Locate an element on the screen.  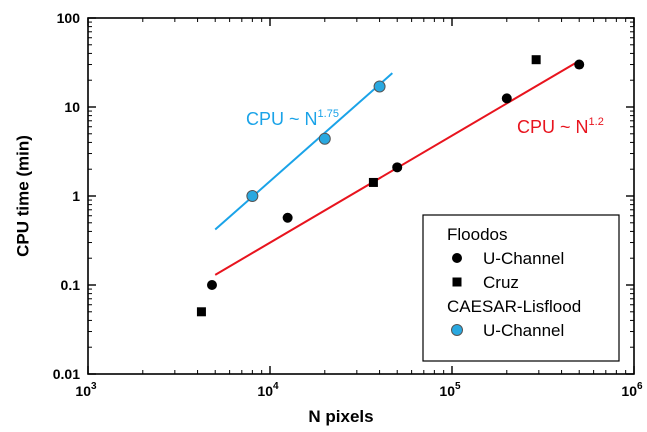
x-tick-label: 10³ is located at coordinates (86, 390).